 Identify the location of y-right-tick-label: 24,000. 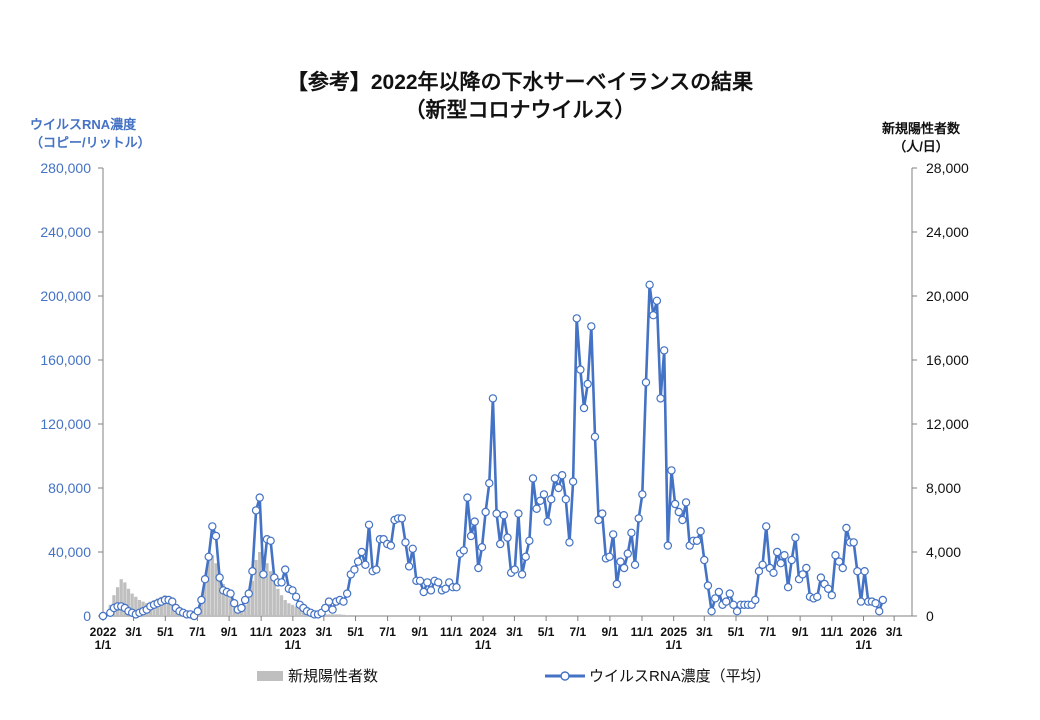
(947, 232).